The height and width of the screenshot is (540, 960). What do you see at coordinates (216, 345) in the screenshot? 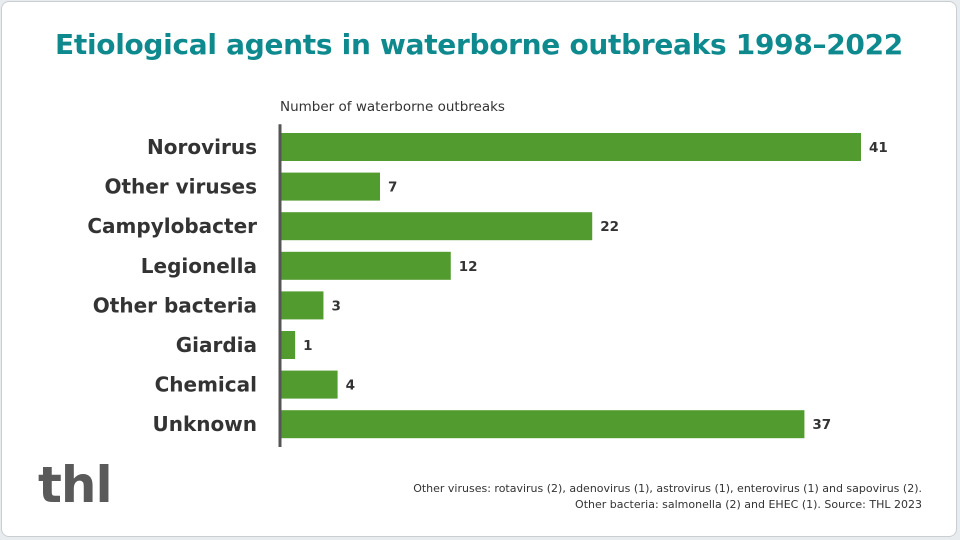
I see `category-label: Giardia` at bounding box center [216, 345].